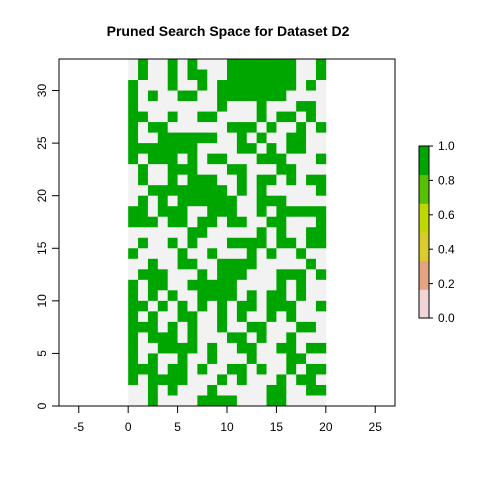 The width and height of the screenshot is (480, 480). What do you see at coordinates (177, 427) in the screenshot?
I see `x-tick-label: 5` at bounding box center [177, 427].